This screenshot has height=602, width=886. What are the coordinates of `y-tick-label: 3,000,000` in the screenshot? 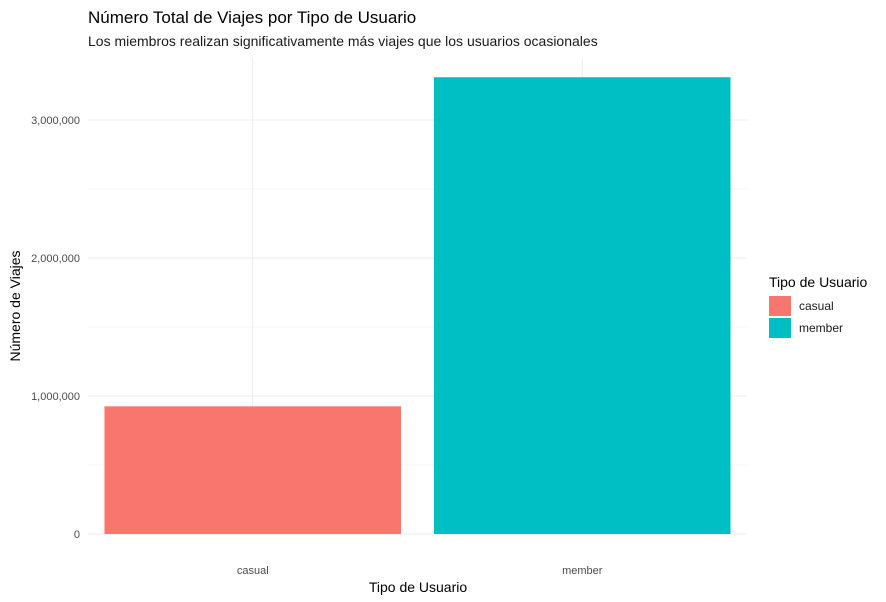 It's located at (55, 121).